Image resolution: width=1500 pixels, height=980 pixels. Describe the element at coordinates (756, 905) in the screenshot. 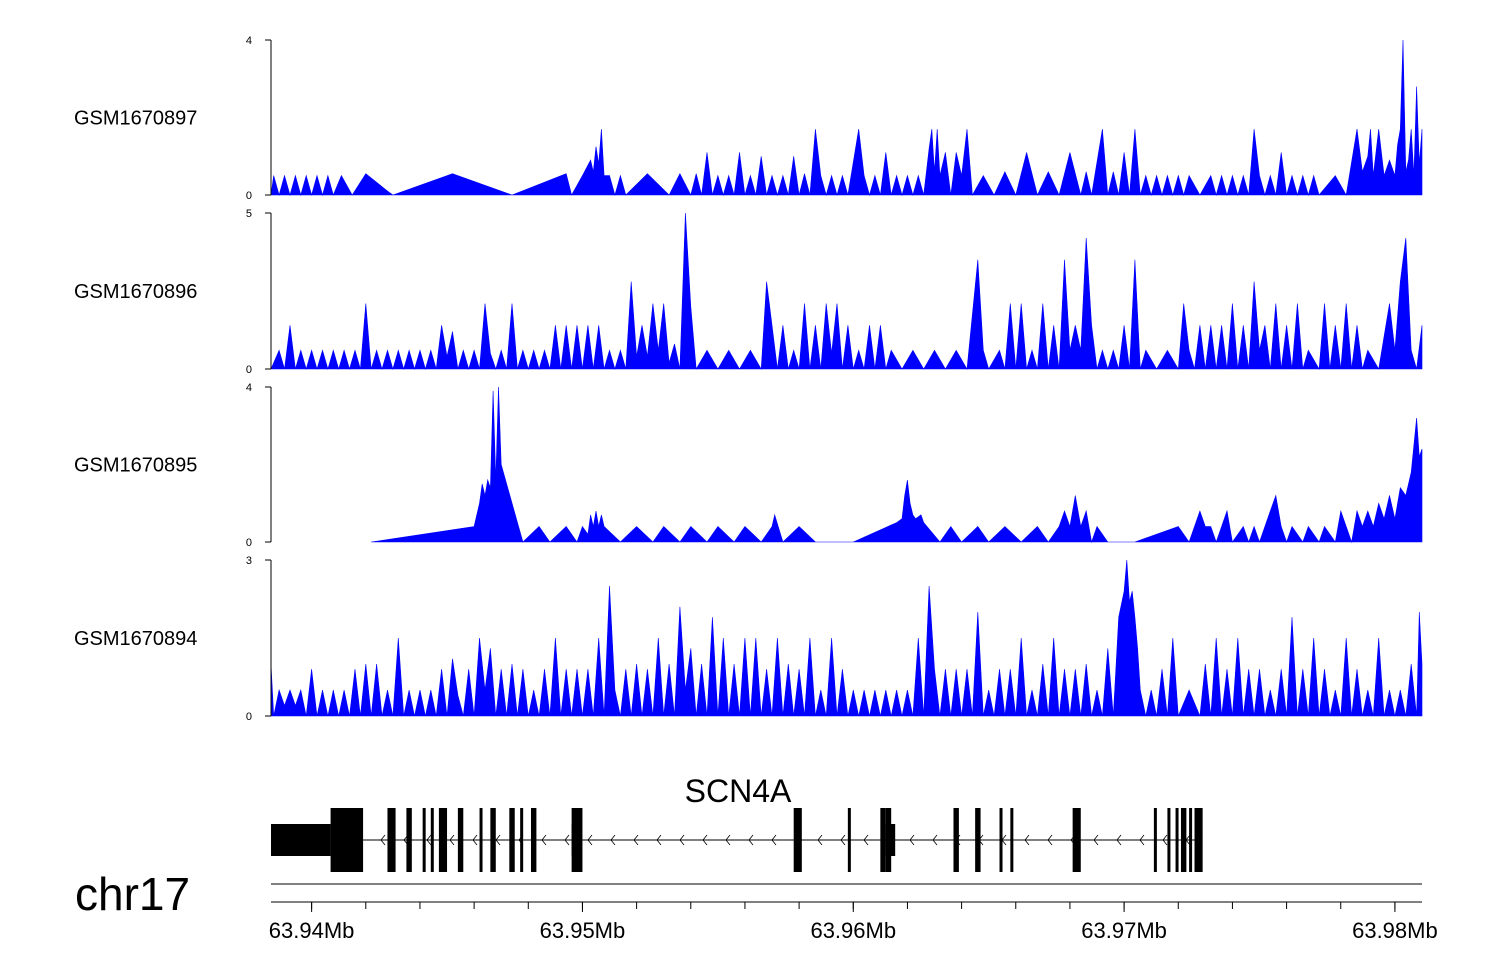

I see `genome-axis: 63.94Mb 63.95Mb 63.96Mb 63.97Mb 63.98Mb chr17` at that location.